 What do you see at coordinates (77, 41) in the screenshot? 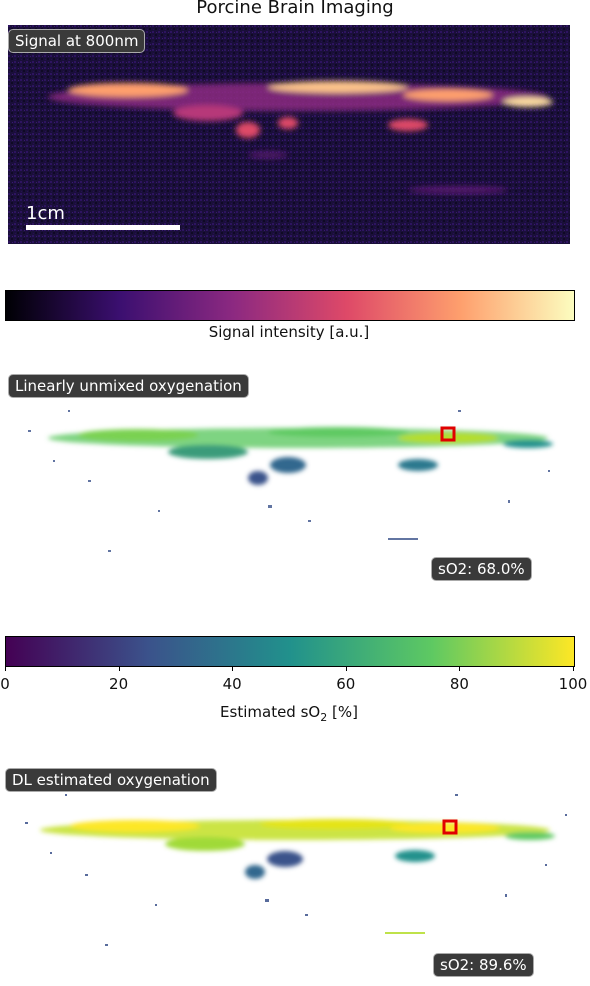
I see `signal-panel-label: Signal at 800nm` at bounding box center [77, 41].